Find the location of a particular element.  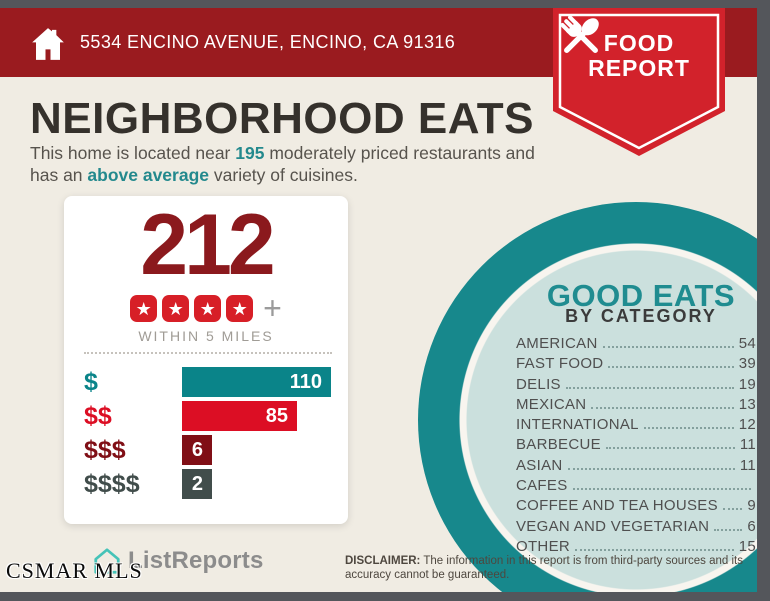

list-item: MEXICAN 13 is located at coordinates (636, 404).